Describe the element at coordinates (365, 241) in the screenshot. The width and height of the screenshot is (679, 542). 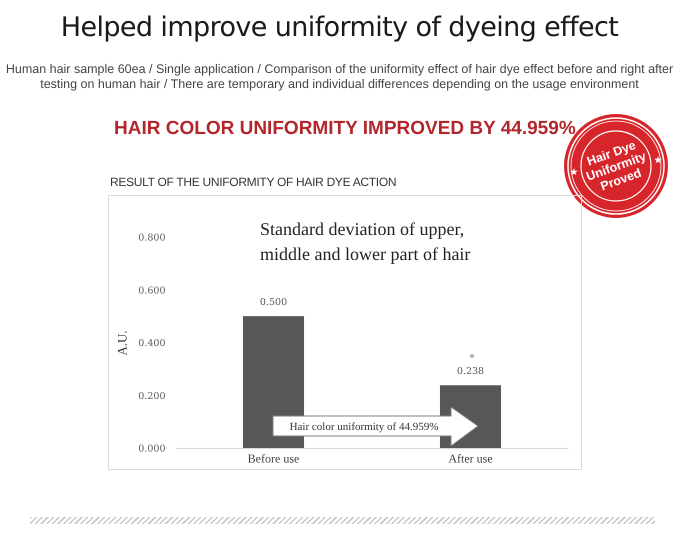
I see `annotation: Standard deviation of upper, middle and lower part of hair` at that location.